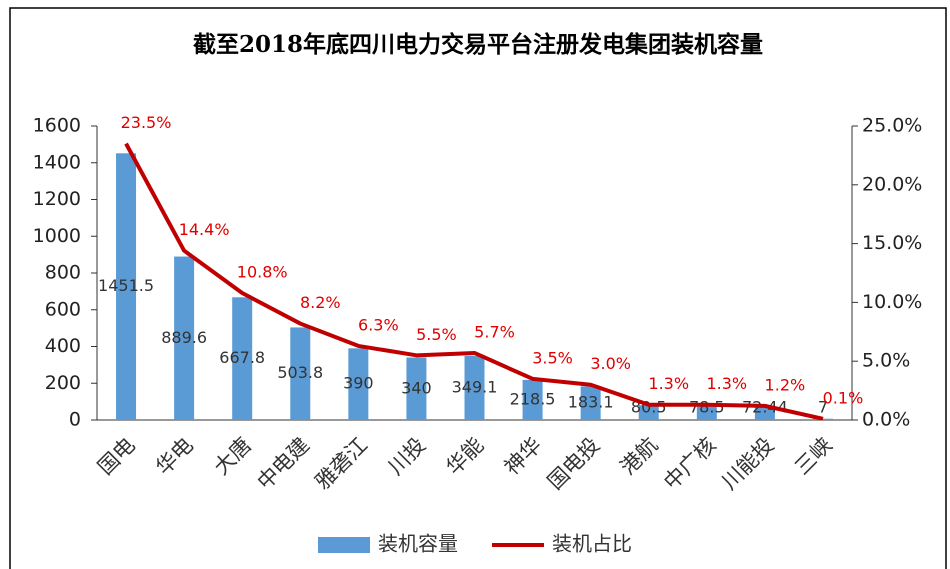  I want to click on bar-label: 218.5, so click(533, 398).